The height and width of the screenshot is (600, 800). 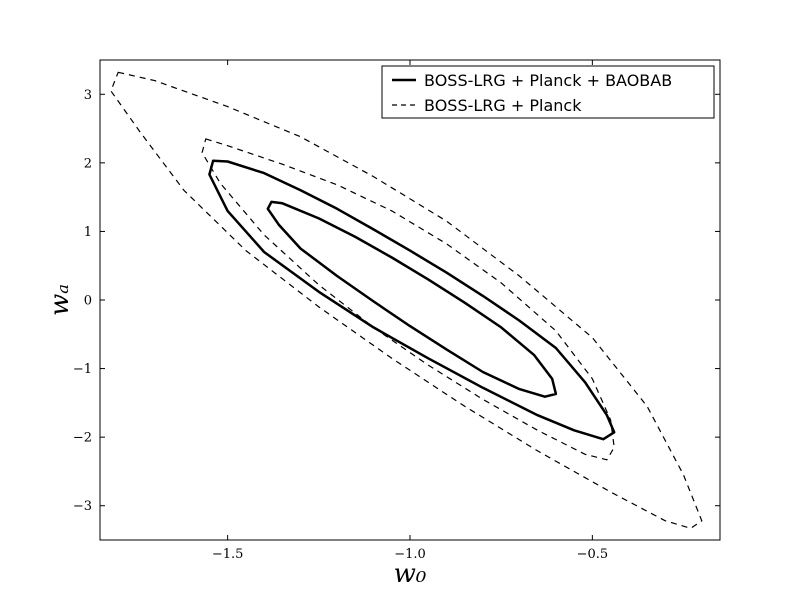 I want to click on x-tick-label: −1.0, so click(x=410, y=554).